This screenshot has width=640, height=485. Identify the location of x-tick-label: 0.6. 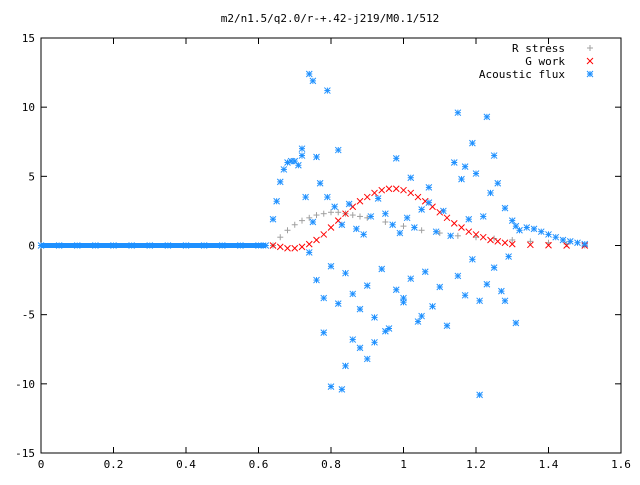
(259, 464).